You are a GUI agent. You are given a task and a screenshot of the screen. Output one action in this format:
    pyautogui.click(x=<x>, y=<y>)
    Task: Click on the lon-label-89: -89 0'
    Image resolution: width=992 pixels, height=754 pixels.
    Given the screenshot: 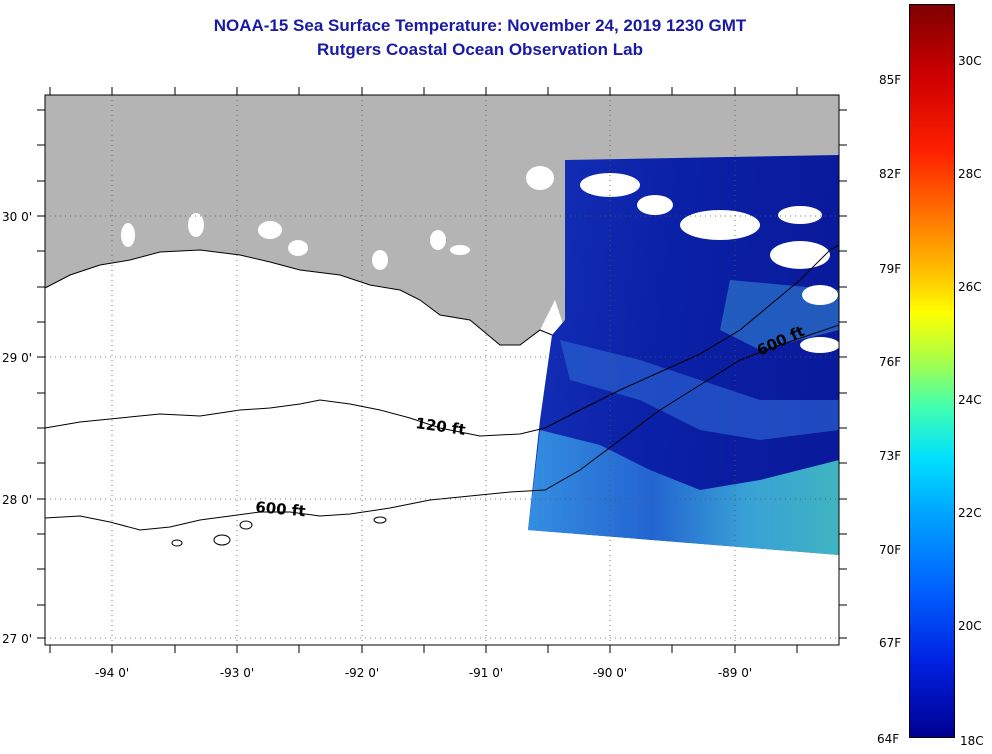 What is the action you would take?
    pyautogui.click(x=735, y=673)
    